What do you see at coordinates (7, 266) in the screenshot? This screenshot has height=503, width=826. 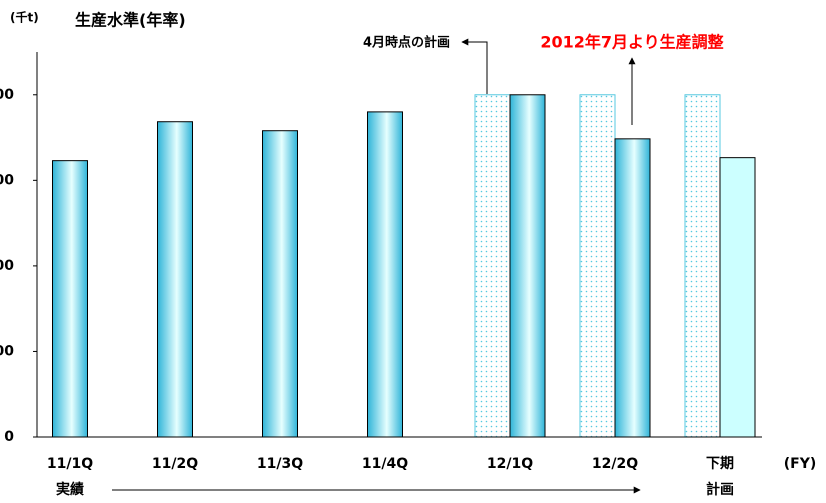 I see `y-tick-label: 400` at bounding box center [7, 266].